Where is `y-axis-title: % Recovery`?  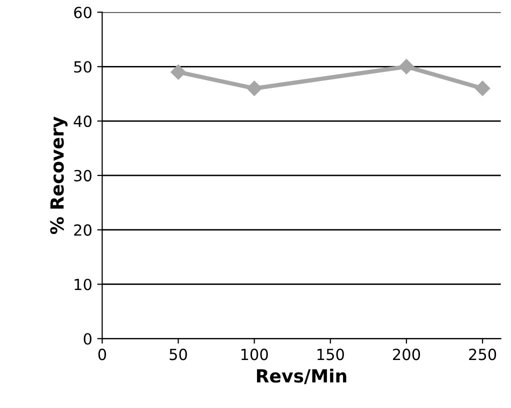
y-axis-title: % Recovery is located at coordinates (59, 175).